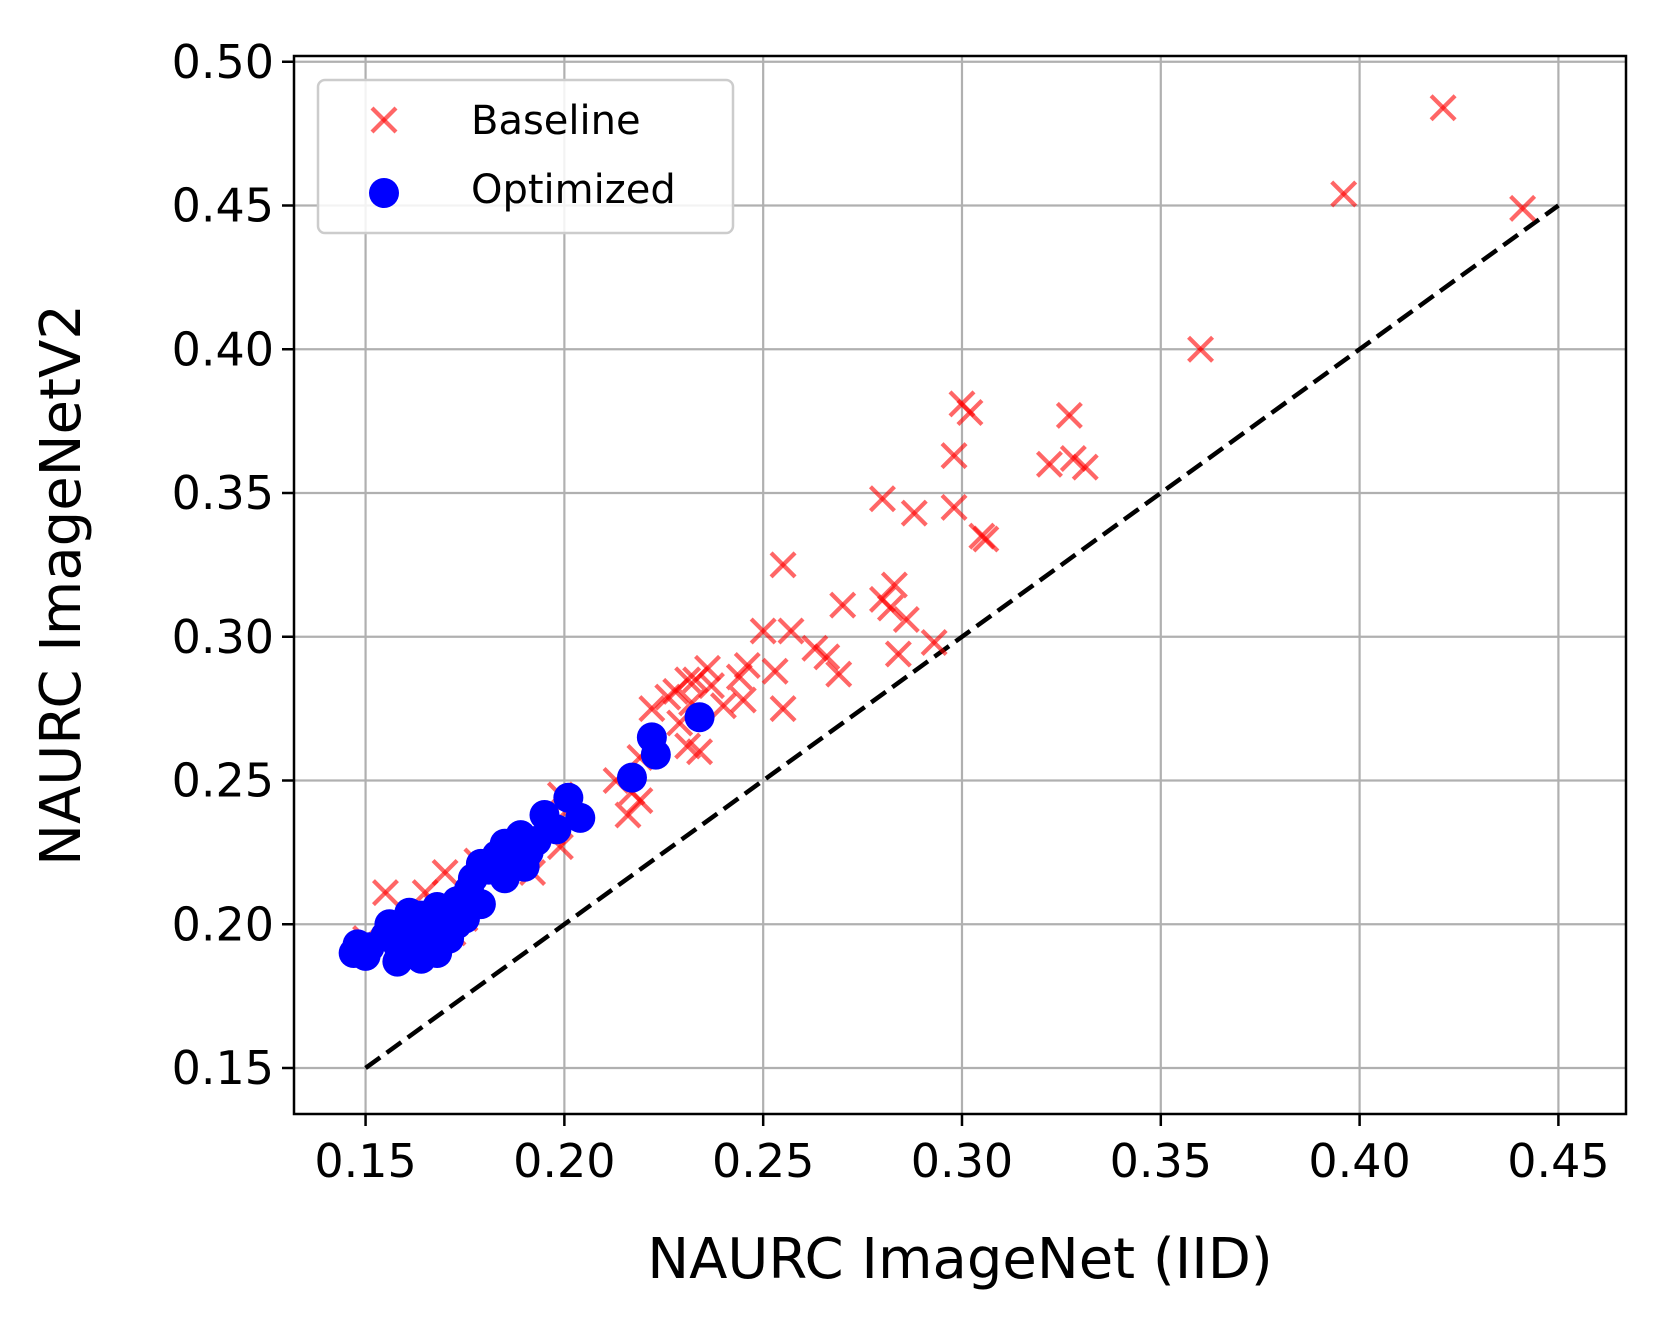 The height and width of the screenshot is (1323, 1659). What do you see at coordinates (61, 585) in the screenshot?
I see `y-axis-label: NAURC ImageNetV2` at bounding box center [61, 585].